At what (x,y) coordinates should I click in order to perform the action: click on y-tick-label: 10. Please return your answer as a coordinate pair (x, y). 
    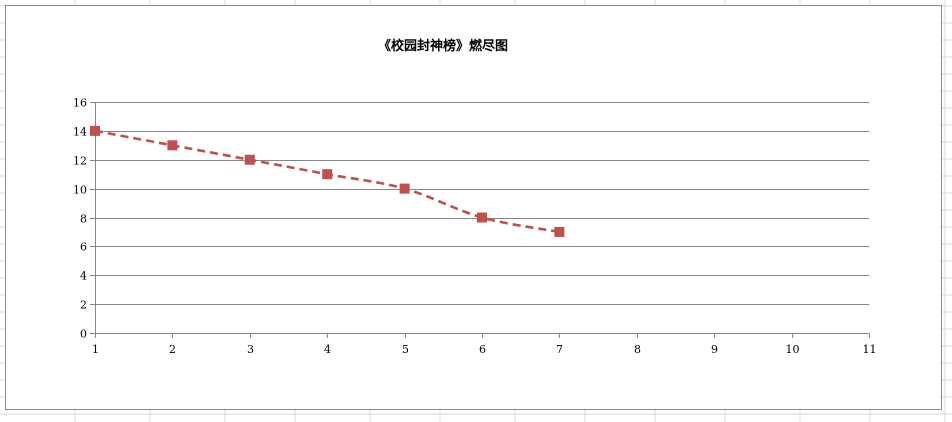
    Looking at the image, I should click on (80, 190).